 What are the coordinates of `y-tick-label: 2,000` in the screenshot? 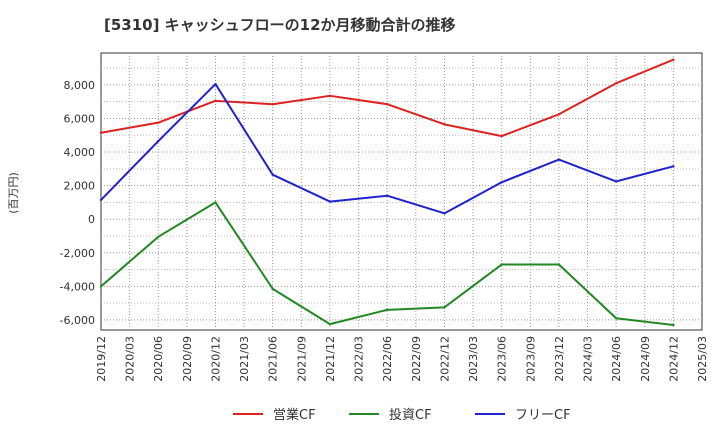 It's located at (80, 186).